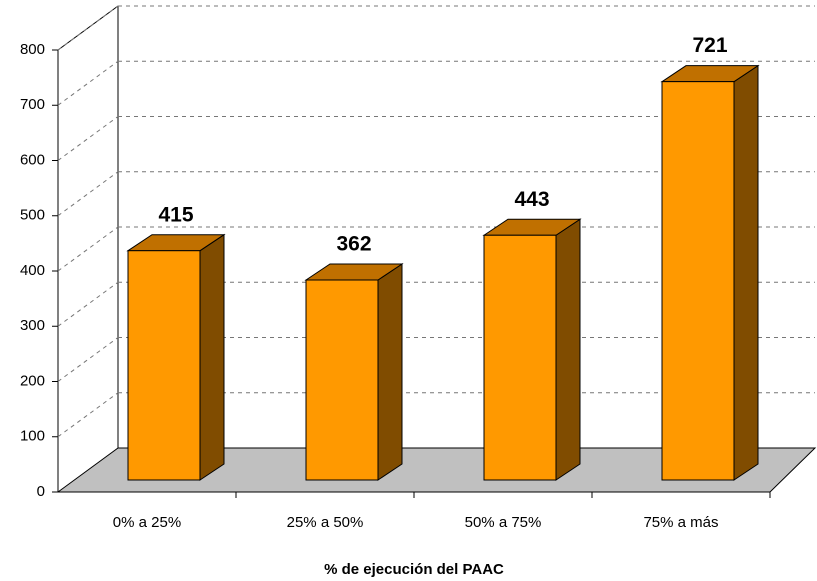 The height and width of the screenshot is (581, 817). I want to click on y-tick-label: 800, so click(32, 49).